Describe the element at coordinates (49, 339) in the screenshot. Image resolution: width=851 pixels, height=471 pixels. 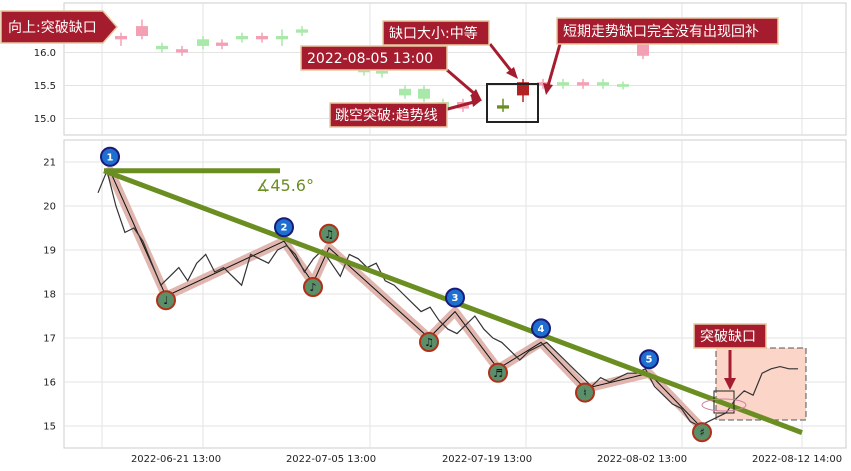
I see `lower-ytick-label: 17` at that location.